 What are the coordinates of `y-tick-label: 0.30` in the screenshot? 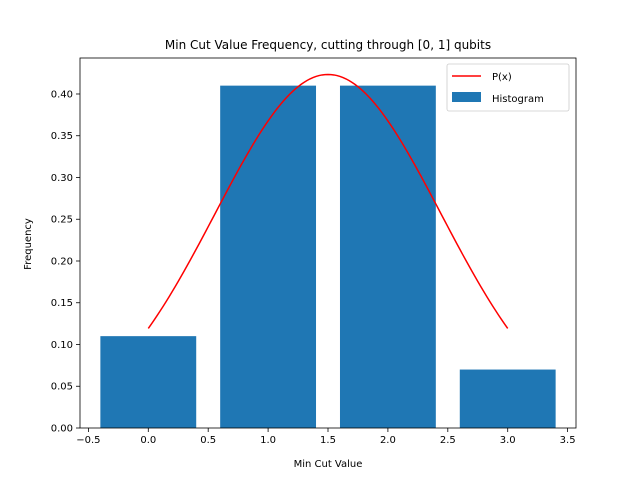 It's located at (62, 178).